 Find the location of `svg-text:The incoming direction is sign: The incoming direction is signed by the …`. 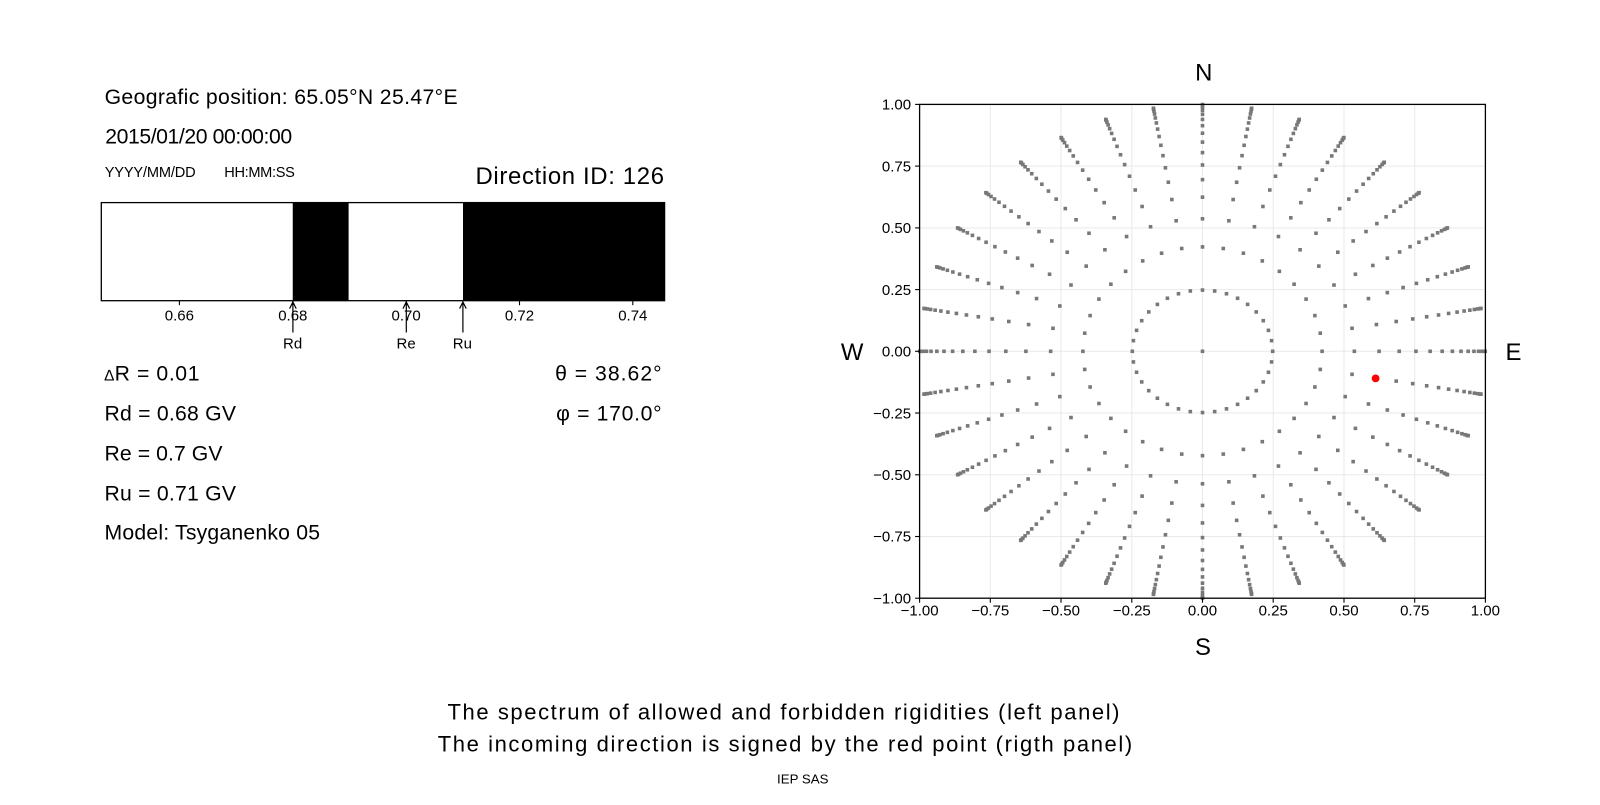

svg-text:The incoming direction is sign: The incoming direction is signed by the … is located at coordinates (785, 743).